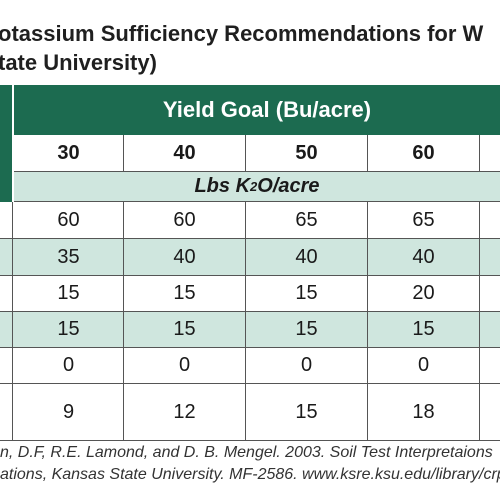 The height and width of the screenshot is (500, 500). I want to click on unit-subscript: 2, so click(254, 186).